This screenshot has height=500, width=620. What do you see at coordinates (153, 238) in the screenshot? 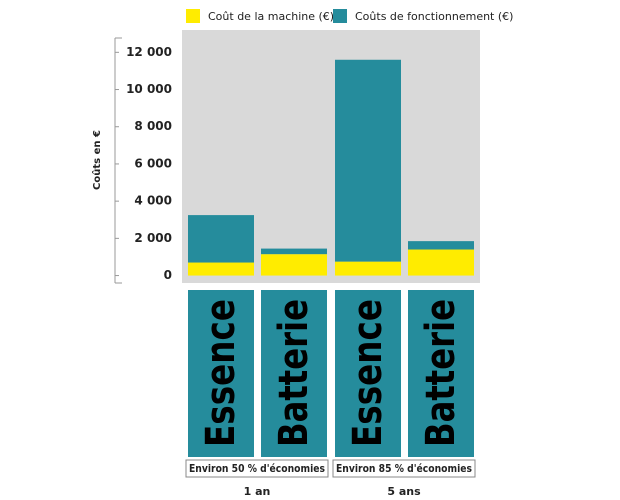
I see `y-tick-label: 2 000` at bounding box center [153, 238].